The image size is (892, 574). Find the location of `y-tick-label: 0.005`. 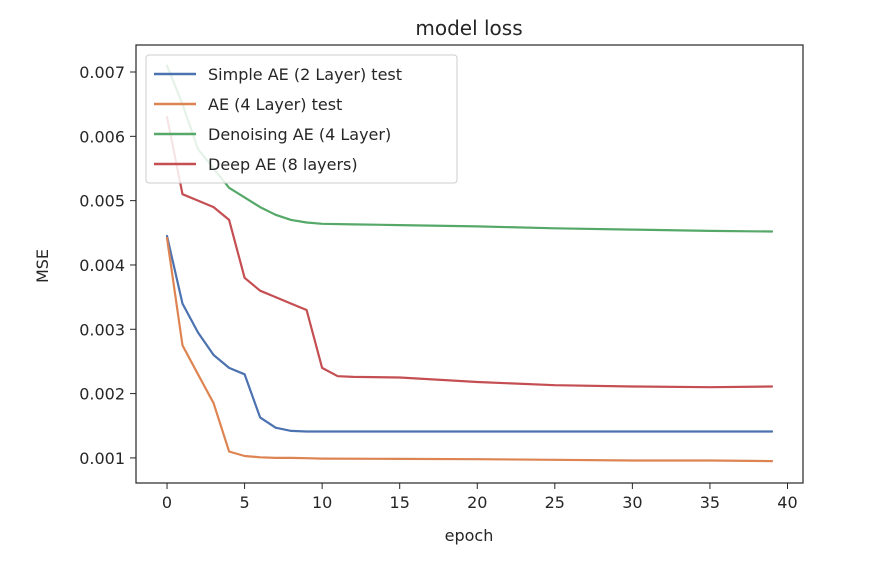

y-tick-label: 0.005 is located at coordinates (102, 201).